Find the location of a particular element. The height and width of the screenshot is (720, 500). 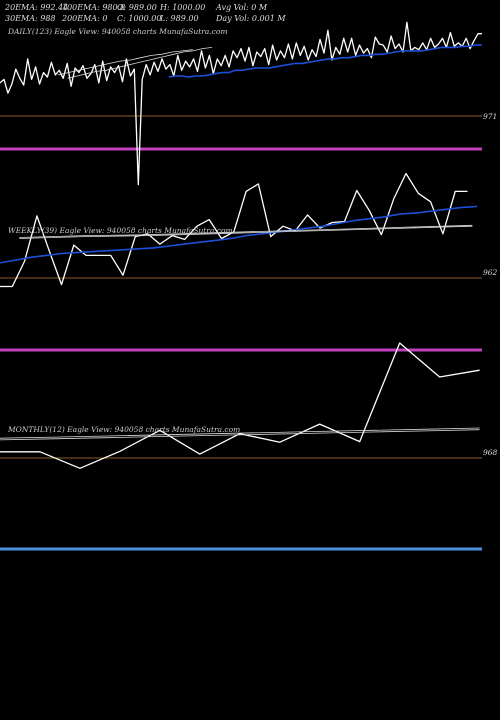

stat-20ema: 20EMA: 992.44 is located at coordinates (37, 7).